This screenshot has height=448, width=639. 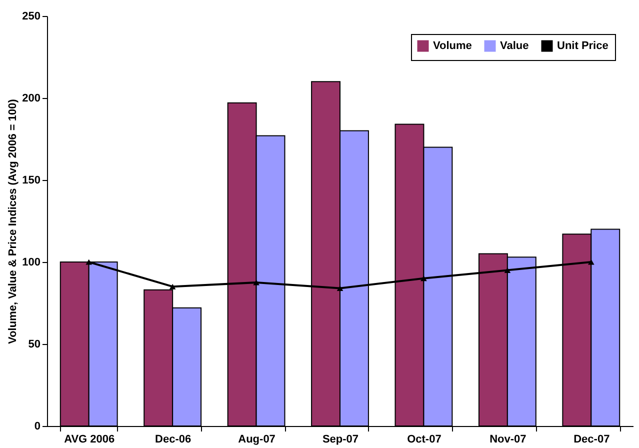 I want to click on x-tick-label: Aug-07, so click(x=257, y=440).